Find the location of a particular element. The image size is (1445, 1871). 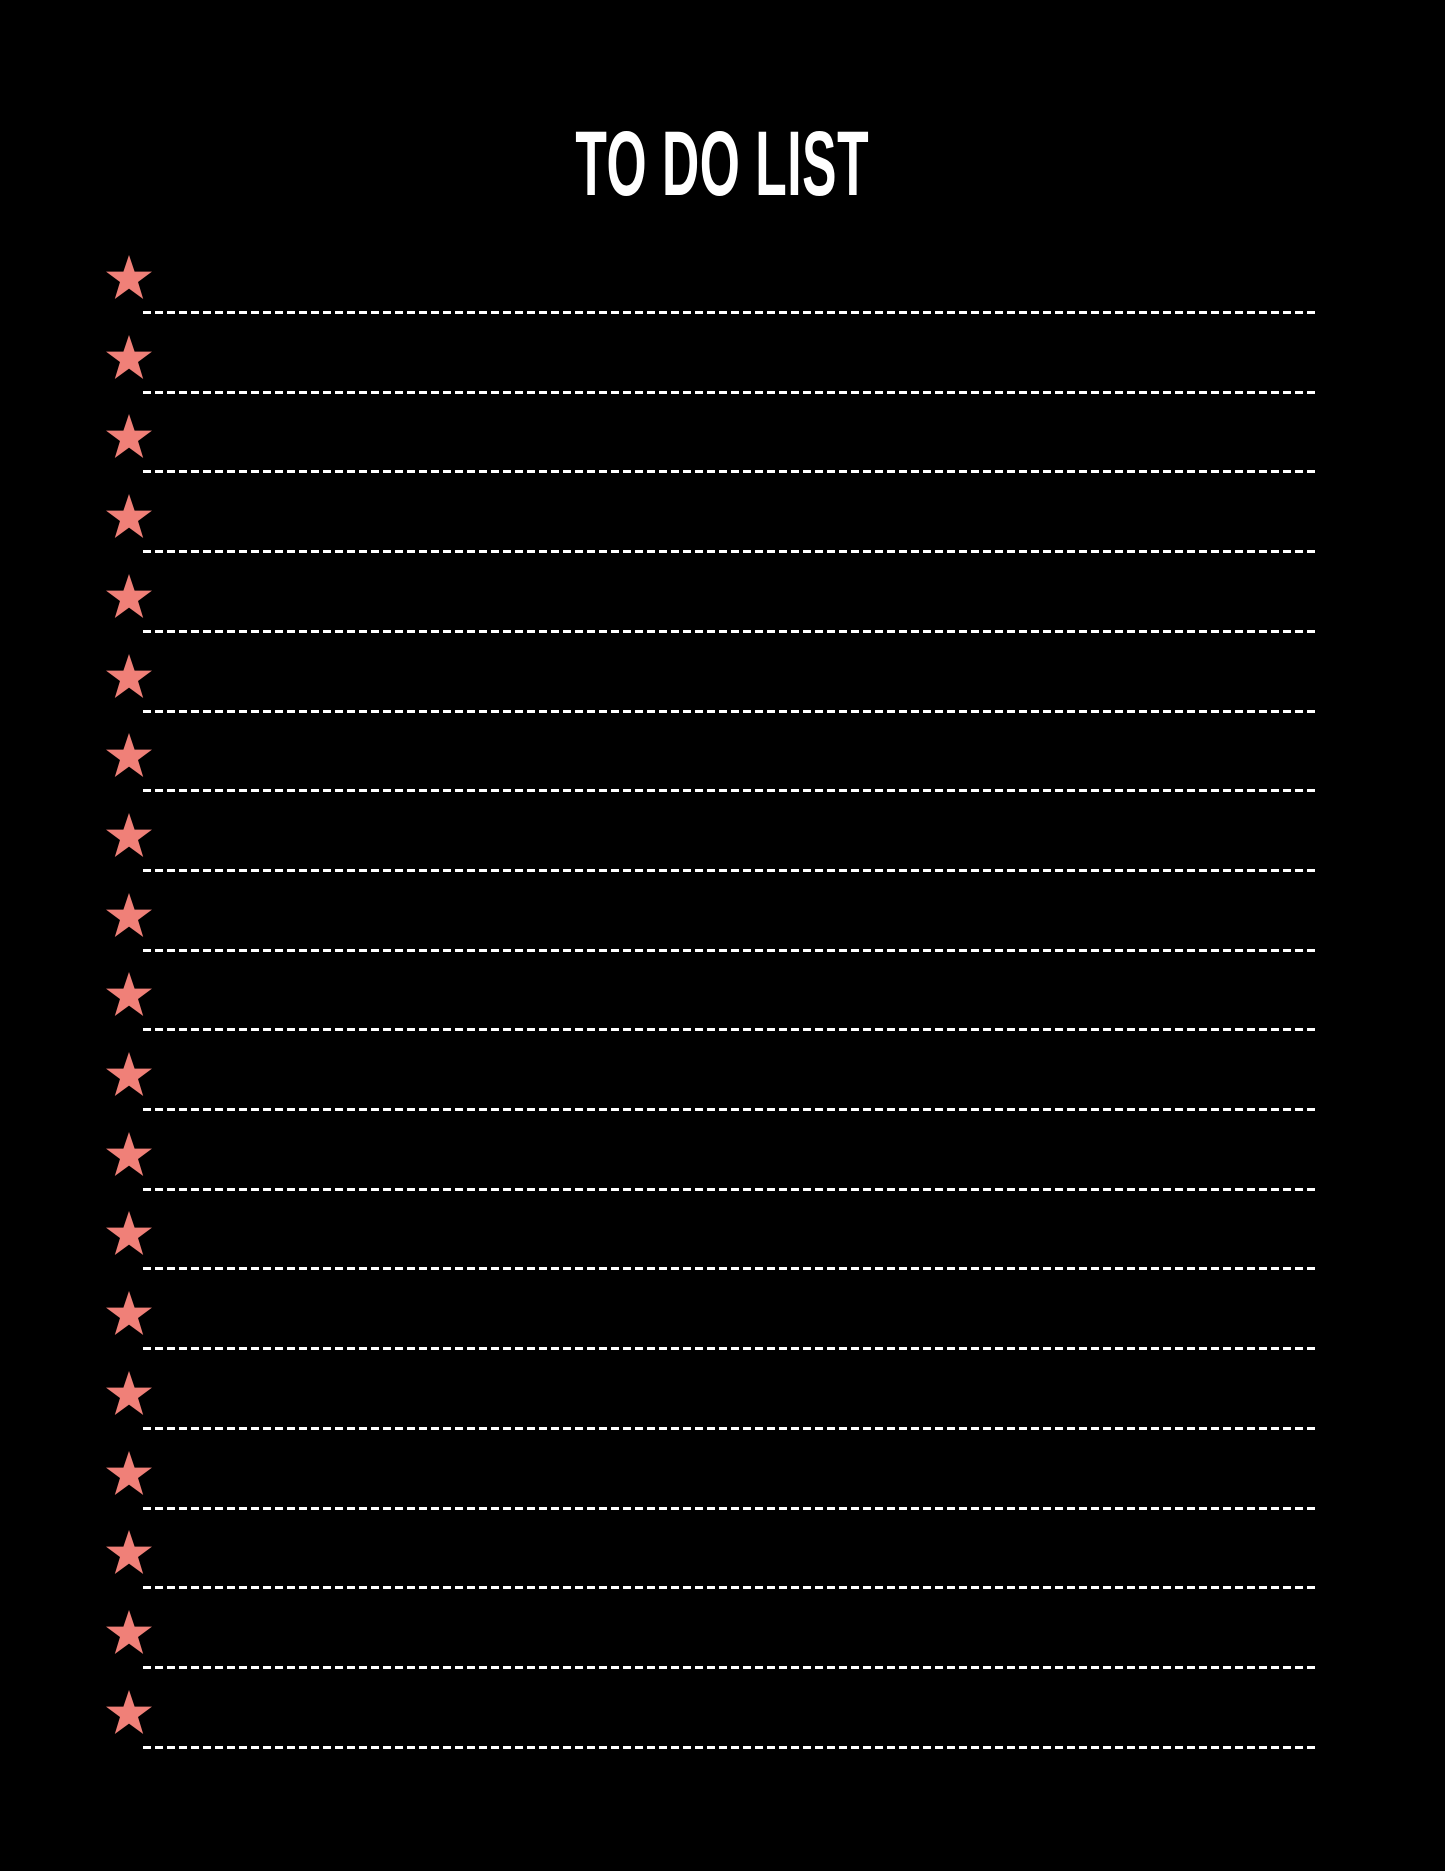

header: TO DO LIST is located at coordinates (722, 164).